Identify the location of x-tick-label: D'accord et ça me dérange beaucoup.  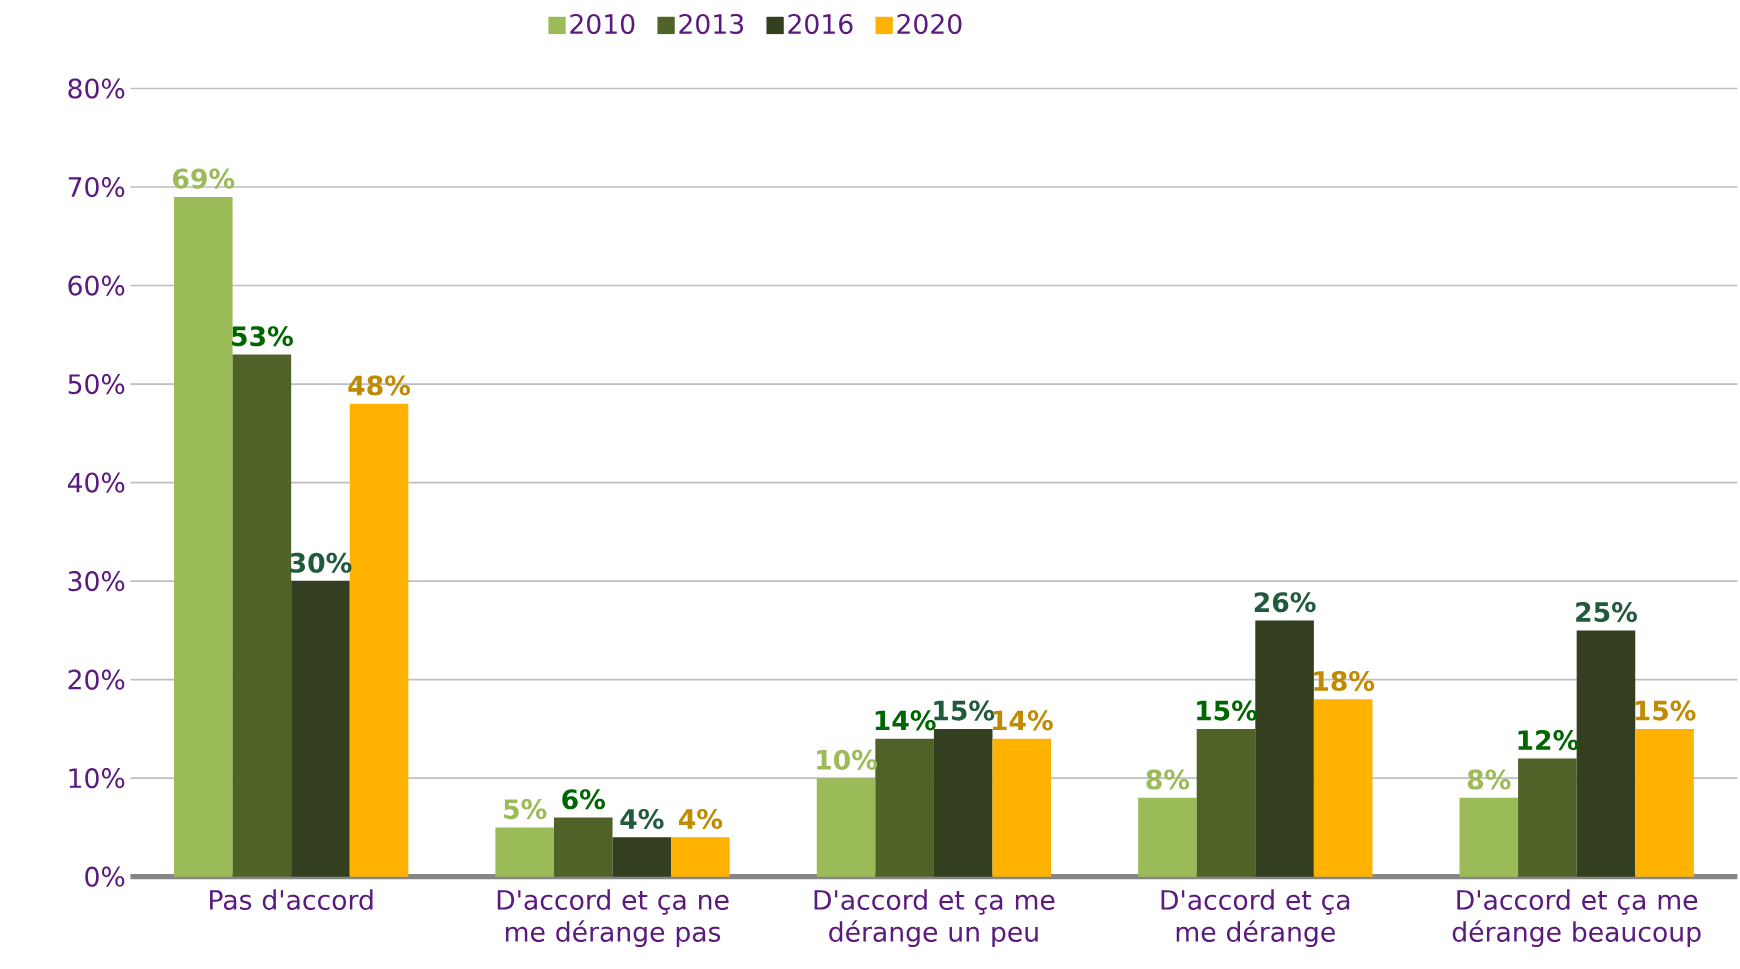
(1576, 918).